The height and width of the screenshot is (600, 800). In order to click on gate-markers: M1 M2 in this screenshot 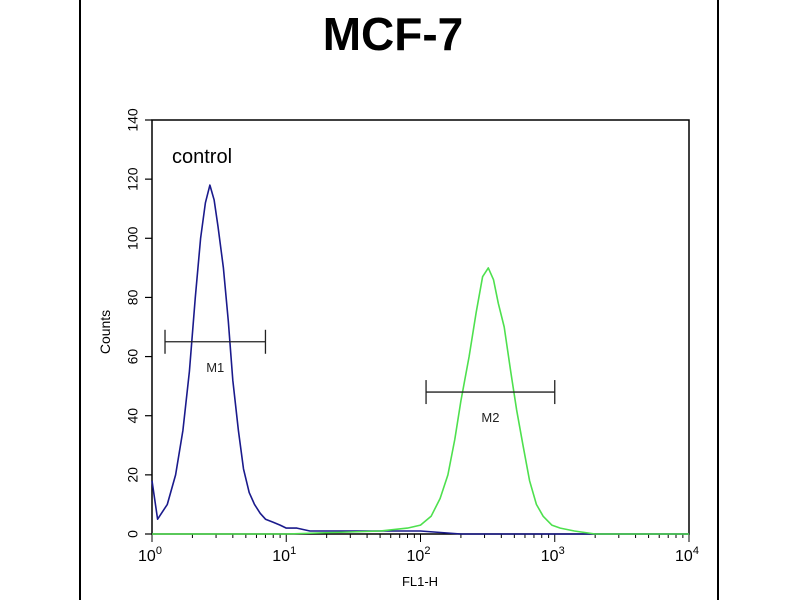, I will do `click(360, 377)`.